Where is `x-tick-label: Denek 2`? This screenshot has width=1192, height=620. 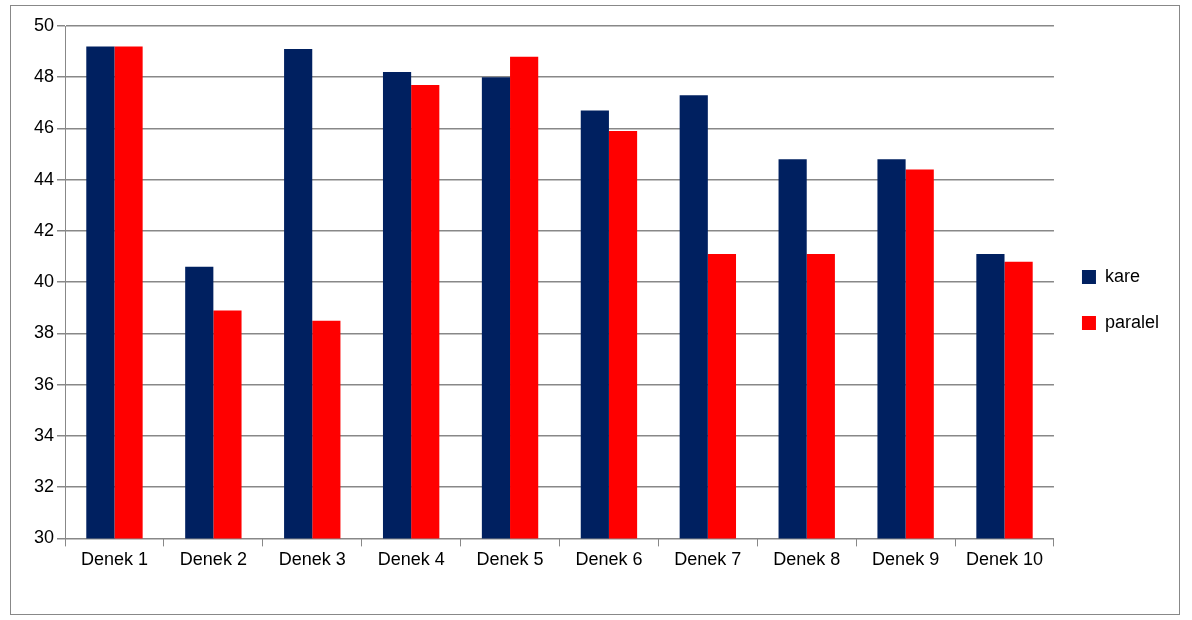 x-tick-label: Denek 2 is located at coordinates (213, 559).